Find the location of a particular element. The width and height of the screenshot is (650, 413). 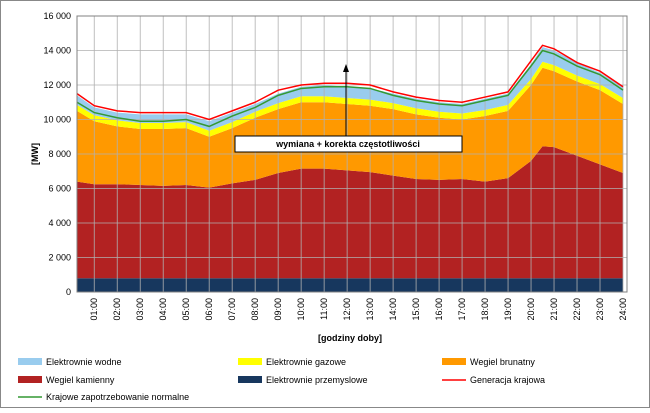

x-tick-label: 20:00 is located at coordinates (531, 309).